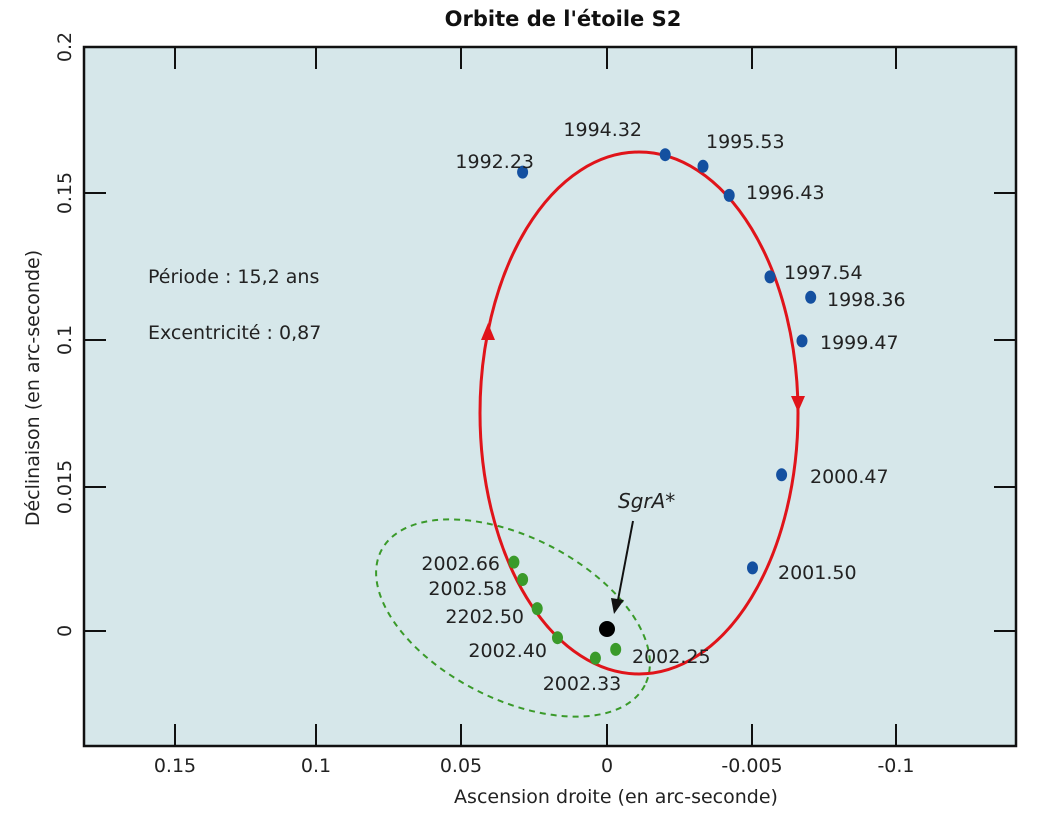 This screenshot has width=1046, height=825. What do you see at coordinates (234, 333) in the screenshot?
I see `eccentricity-annotation: Excentricité : 0,87` at bounding box center [234, 333].